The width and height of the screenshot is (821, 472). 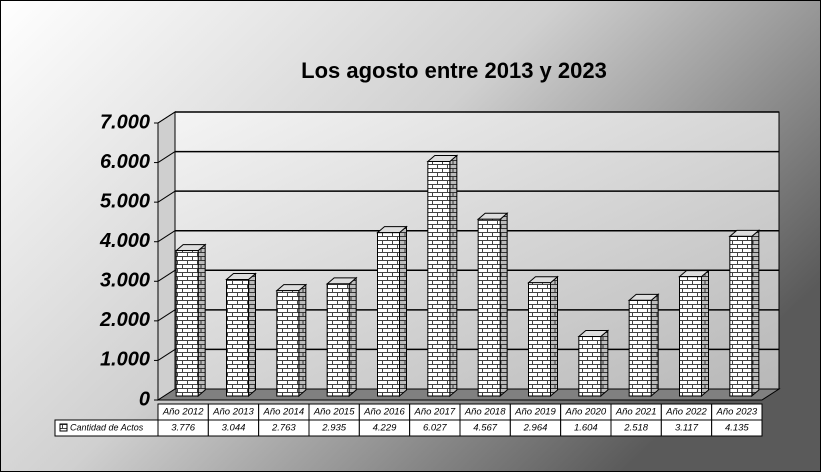 I want to click on y-tick-label: 7.000, so click(x=125, y=122).